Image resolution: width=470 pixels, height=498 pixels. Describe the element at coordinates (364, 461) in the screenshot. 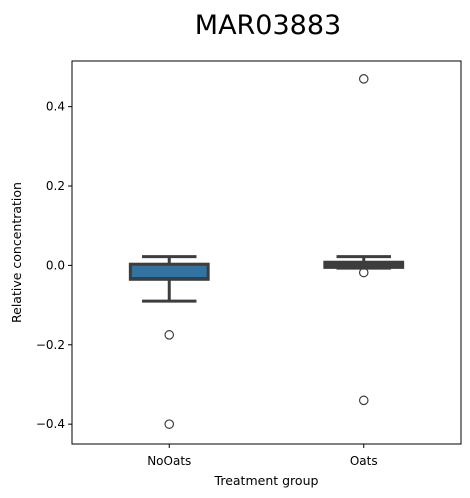

I see `x-tick-label: Oats` at that location.